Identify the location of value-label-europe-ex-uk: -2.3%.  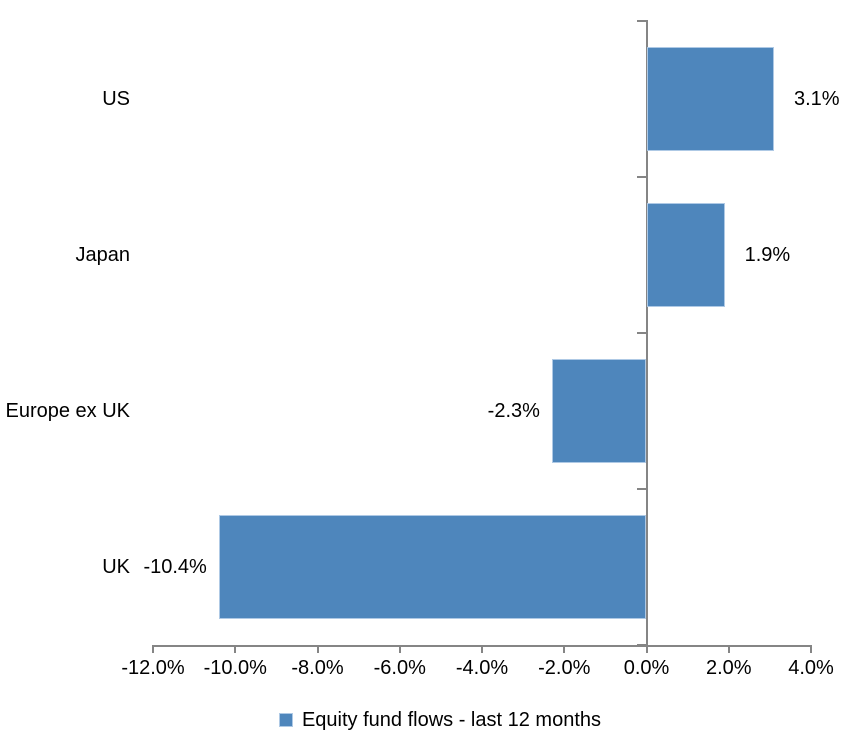
(513, 411).